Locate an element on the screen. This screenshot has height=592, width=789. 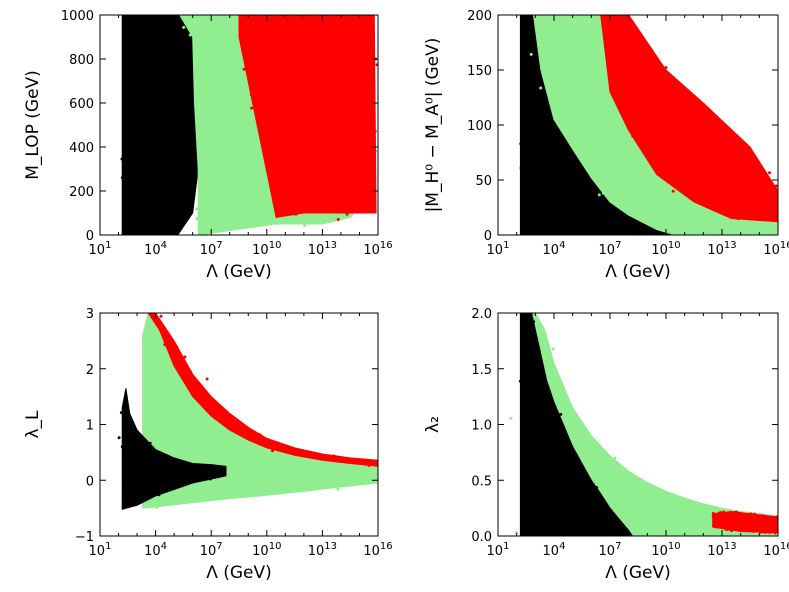
x-tick-label: 10¹ is located at coordinates (100, 550).